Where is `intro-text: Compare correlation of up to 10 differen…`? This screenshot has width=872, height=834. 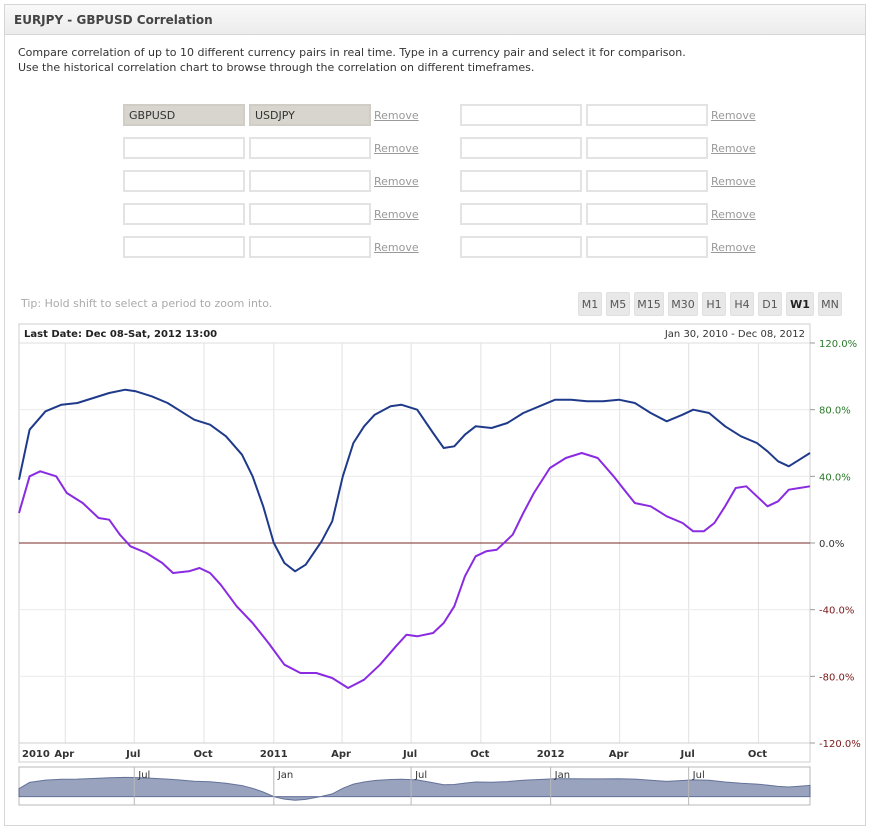
intro-text: Compare correlation of up to 10 differen… is located at coordinates (438, 60).